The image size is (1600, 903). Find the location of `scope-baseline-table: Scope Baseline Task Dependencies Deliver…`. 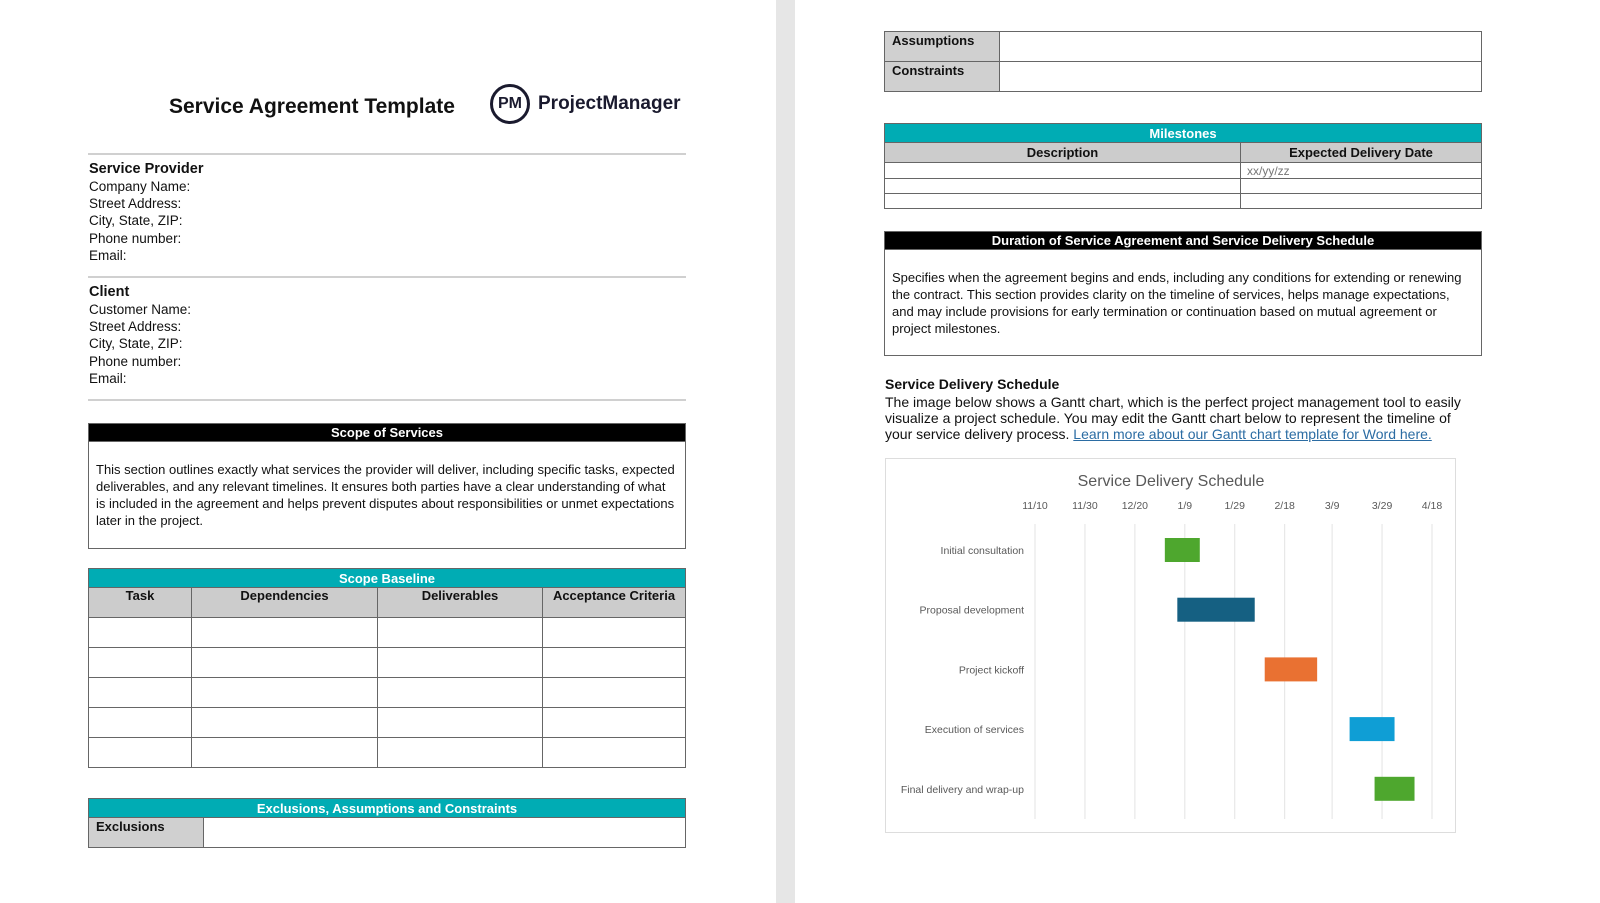

scope-baseline-table: Scope Baseline Task Dependencies Deliver… is located at coordinates (387, 668).